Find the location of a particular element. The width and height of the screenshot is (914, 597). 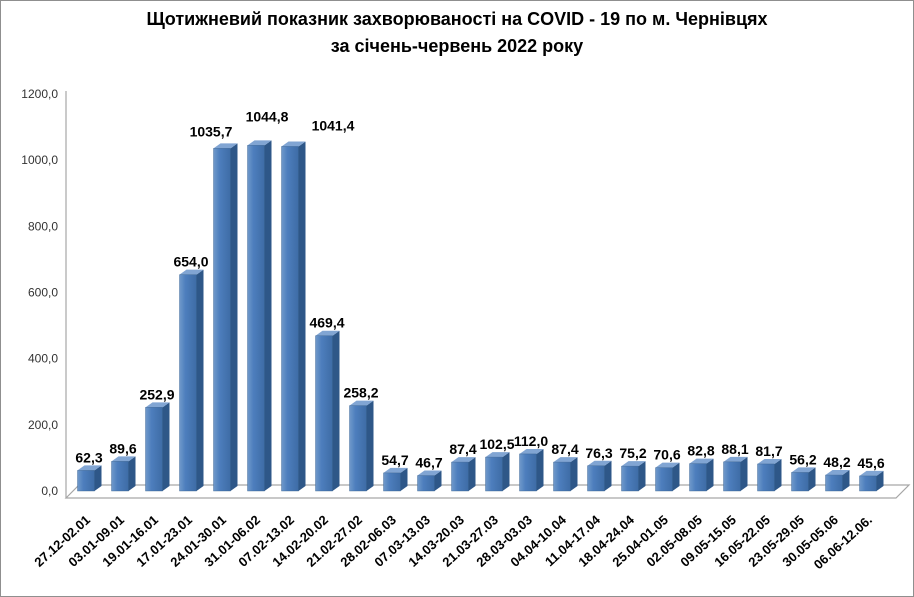

bar-value-label: 252,9 is located at coordinates (156, 394).